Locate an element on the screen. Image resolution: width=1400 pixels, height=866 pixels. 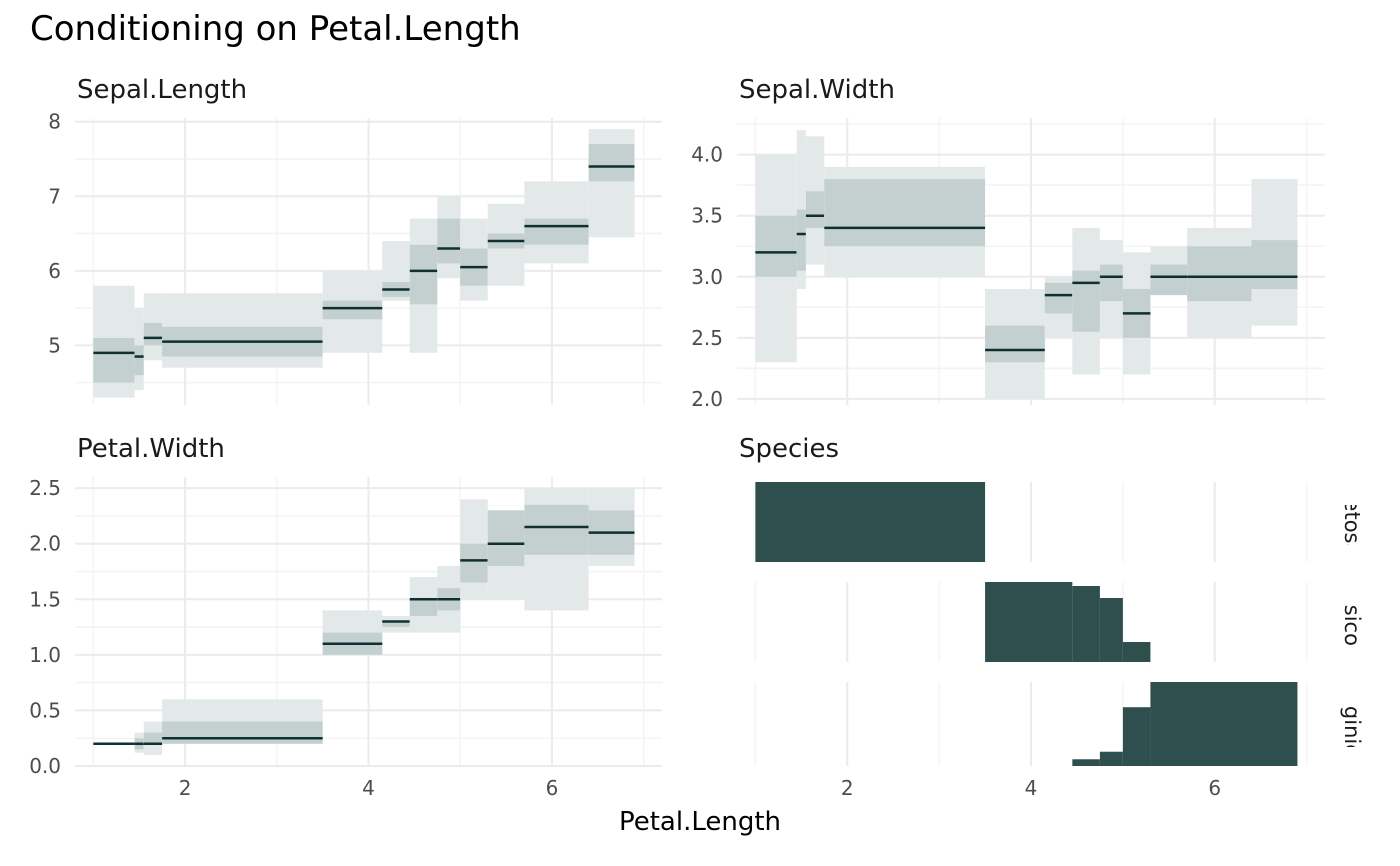
y-tick-label: 3.5 is located at coordinates (707, 216).